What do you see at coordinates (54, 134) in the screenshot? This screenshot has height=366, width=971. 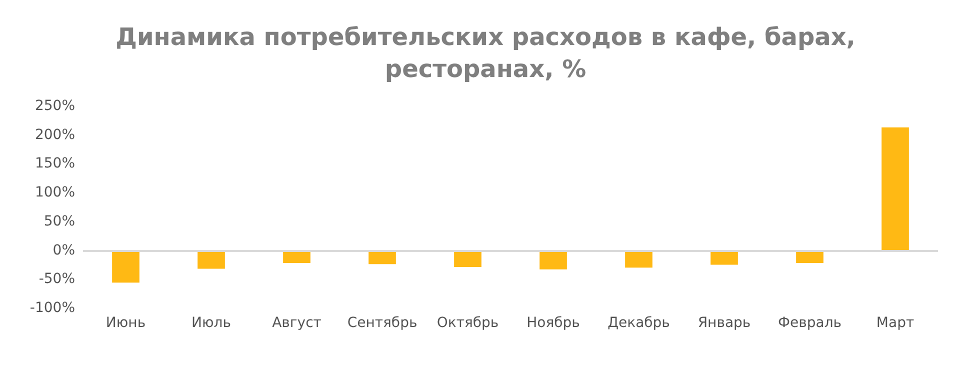 I see `y-tick-label: 200%` at bounding box center [54, 134].